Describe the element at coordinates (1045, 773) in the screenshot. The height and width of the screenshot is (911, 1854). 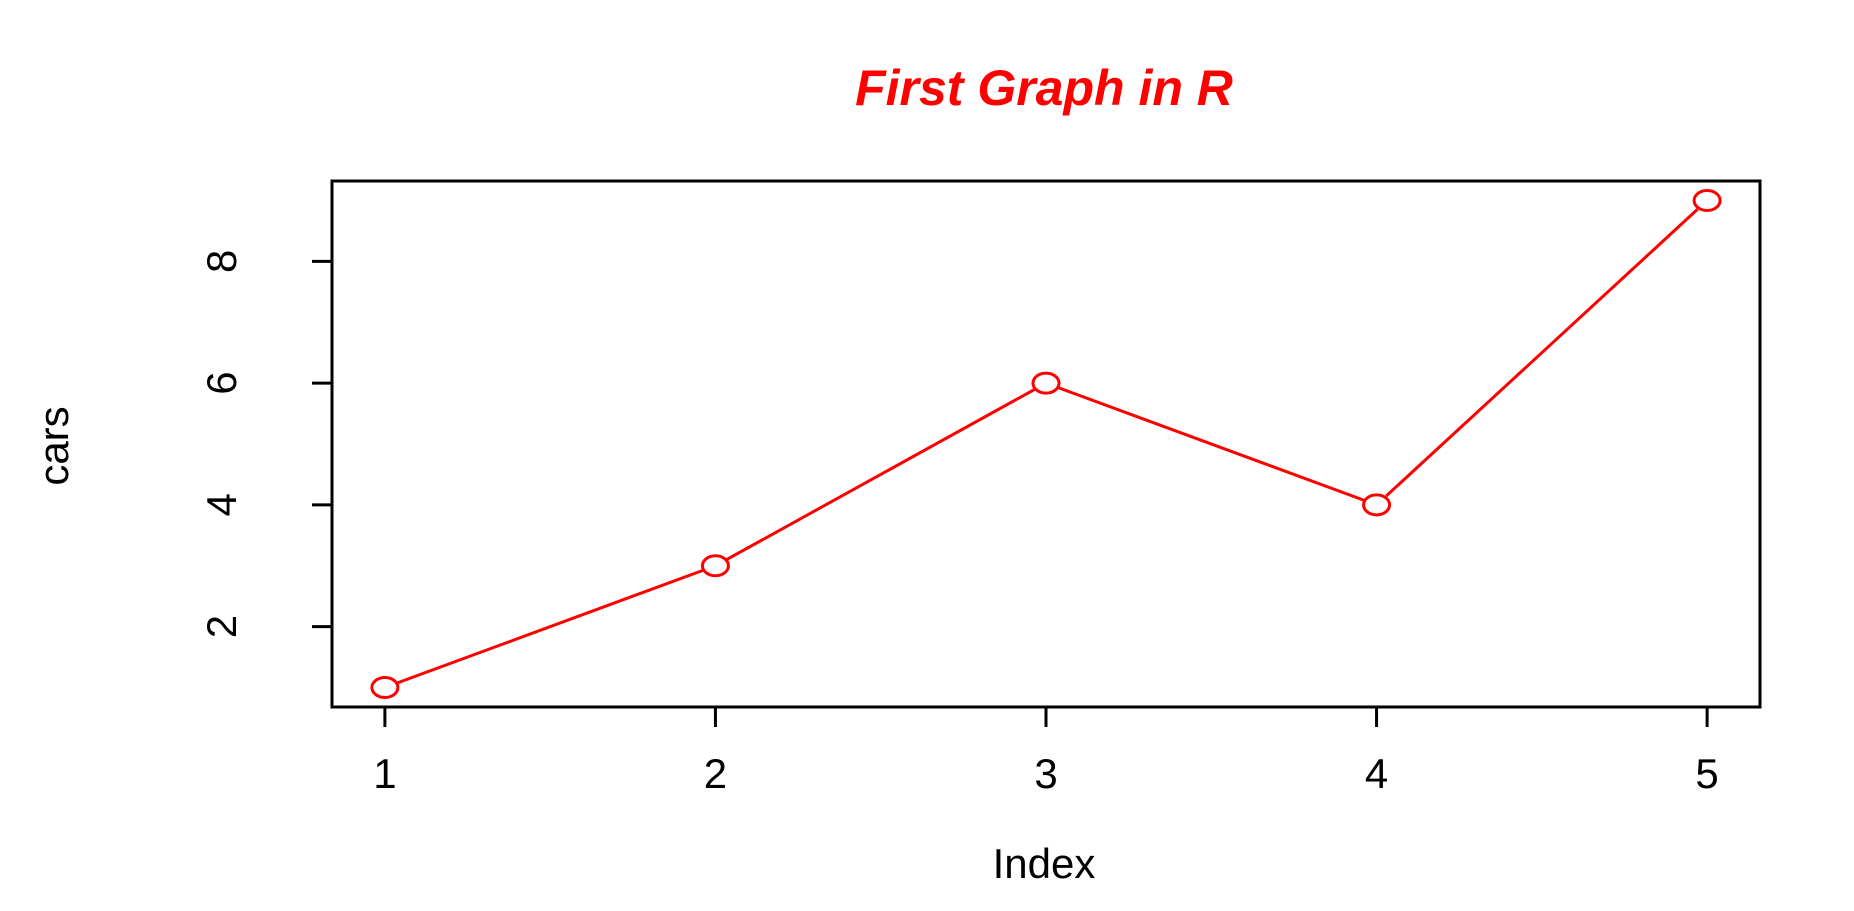
I see `x-tick-label: 3` at that location.